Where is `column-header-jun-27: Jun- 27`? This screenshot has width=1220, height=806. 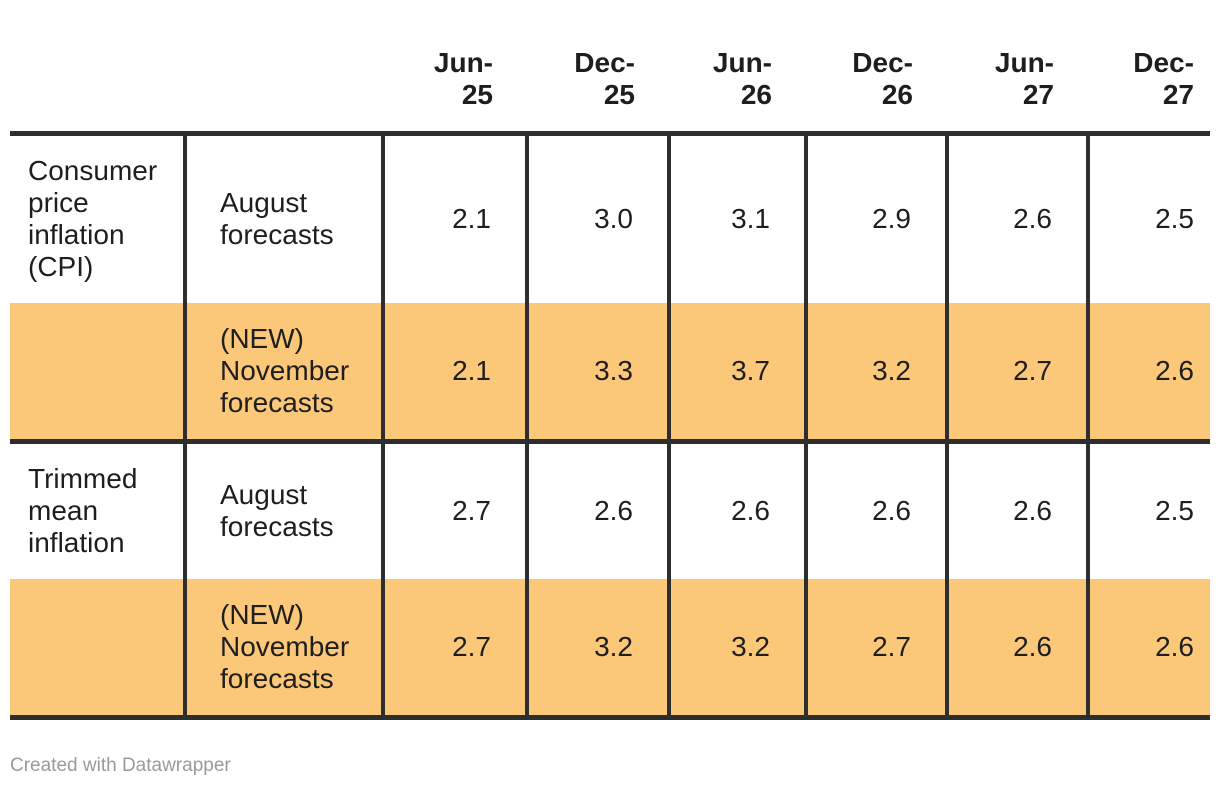
column-header-jun-27: Jun- 27 is located at coordinates (1017, 73).